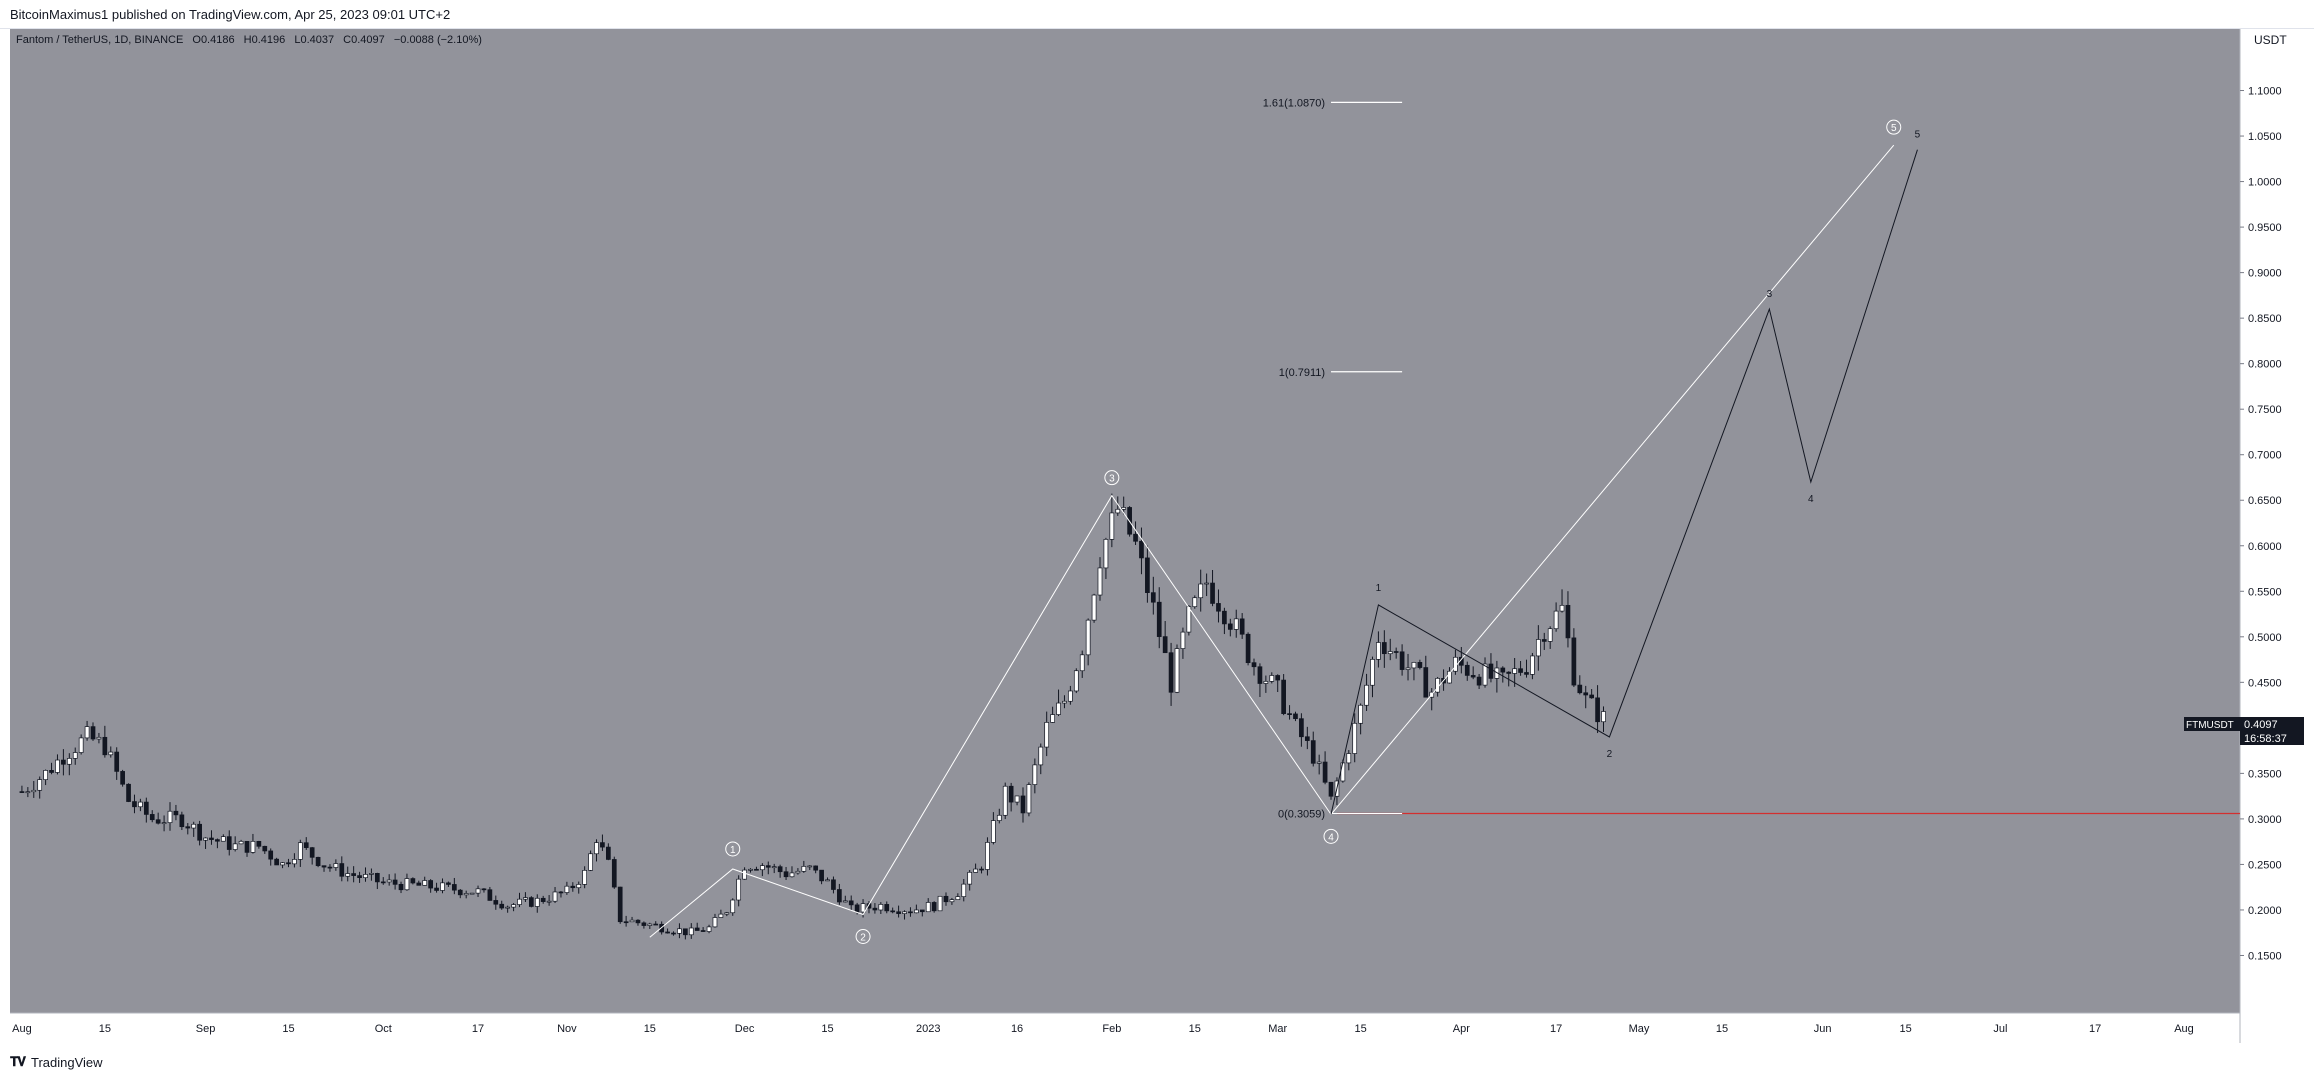 The width and height of the screenshot is (2314, 1079). Describe the element at coordinates (2265, 911) in the screenshot. I see `y-tick-label: 0.2000` at that location.